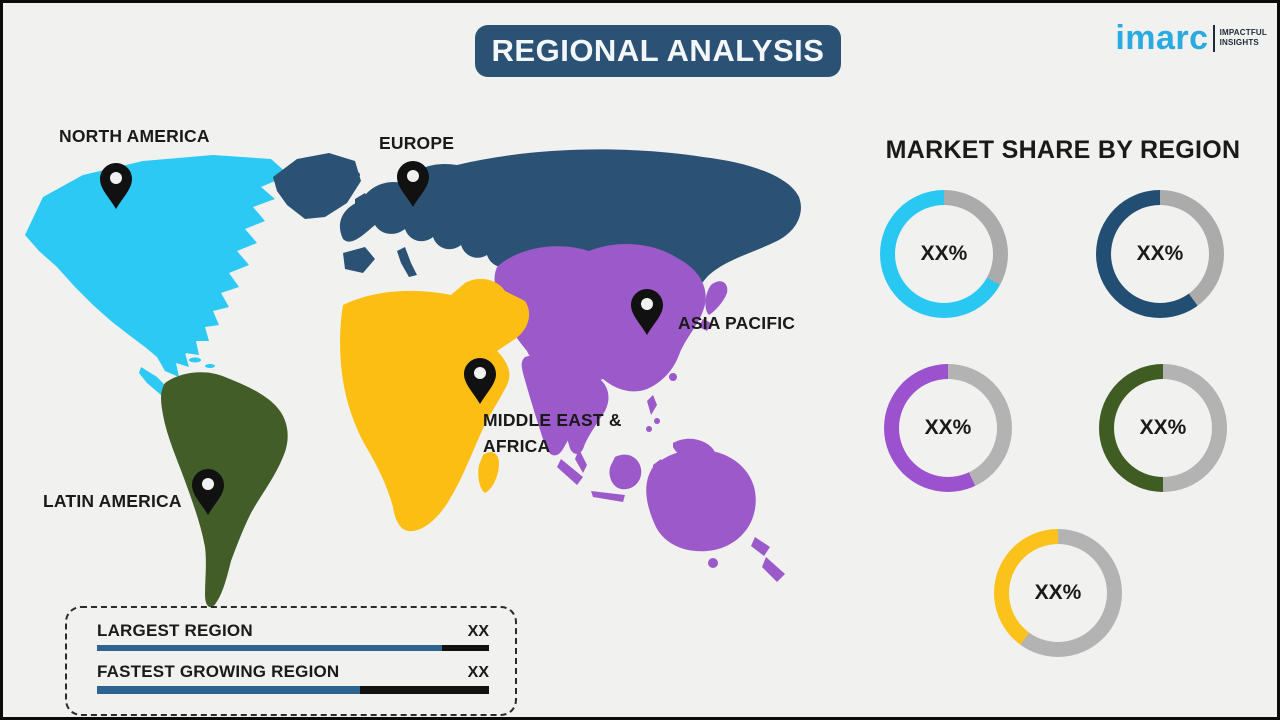 Image resolution: width=1280 pixels, height=720 pixels. Describe the element at coordinates (218, 671) in the screenshot. I see `legend-label: FASTEST GROWING REGION` at that location.